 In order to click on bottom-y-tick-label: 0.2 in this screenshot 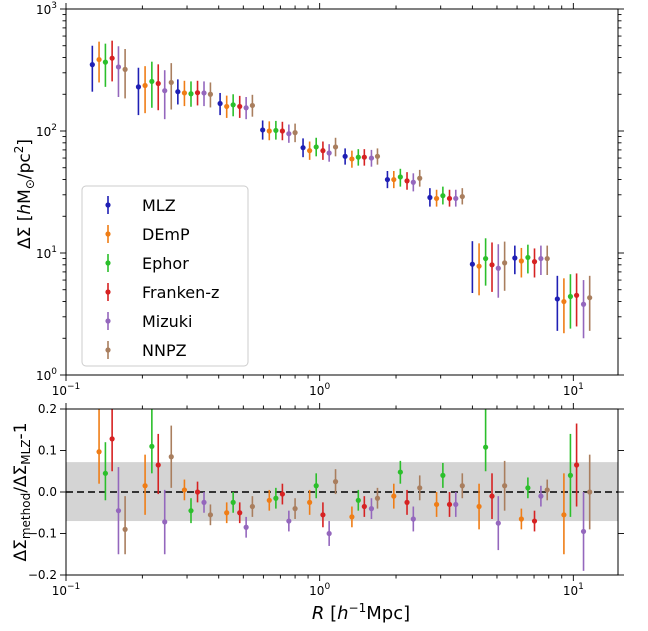, I will do `click(47, 409)`.